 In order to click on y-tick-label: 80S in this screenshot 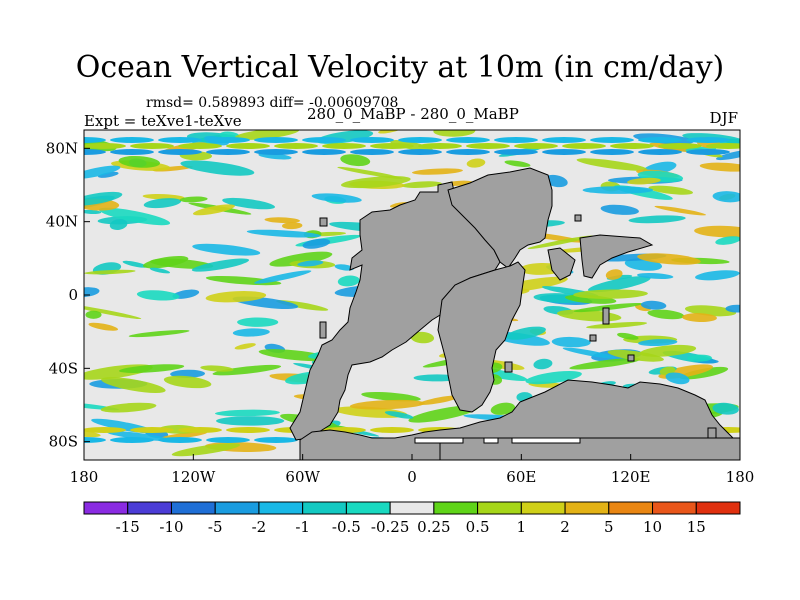, I will do `click(63, 442)`.